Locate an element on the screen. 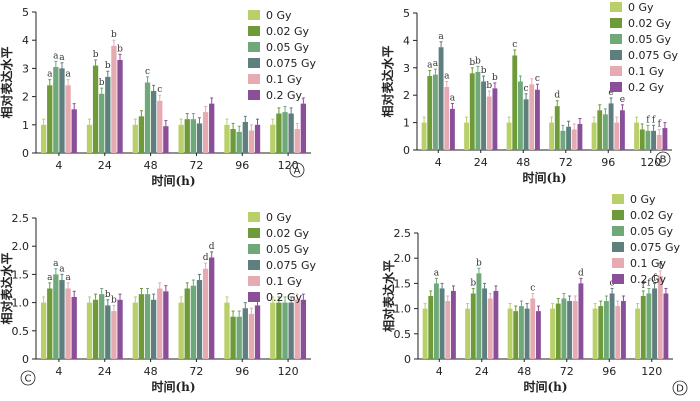 The image size is (700, 401). panel-label: A is located at coordinates (297, 171).